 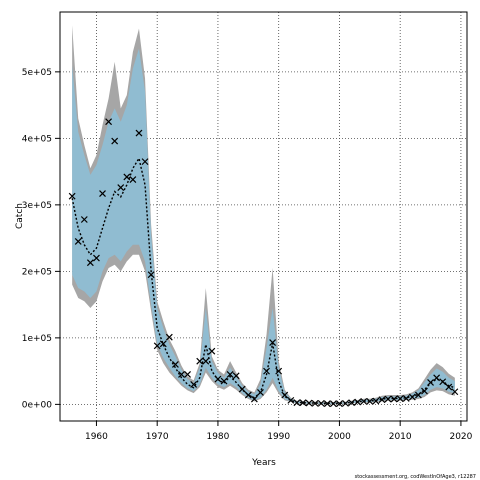 I want to click on x-tick-label: 1980, so click(x=217, y=437).